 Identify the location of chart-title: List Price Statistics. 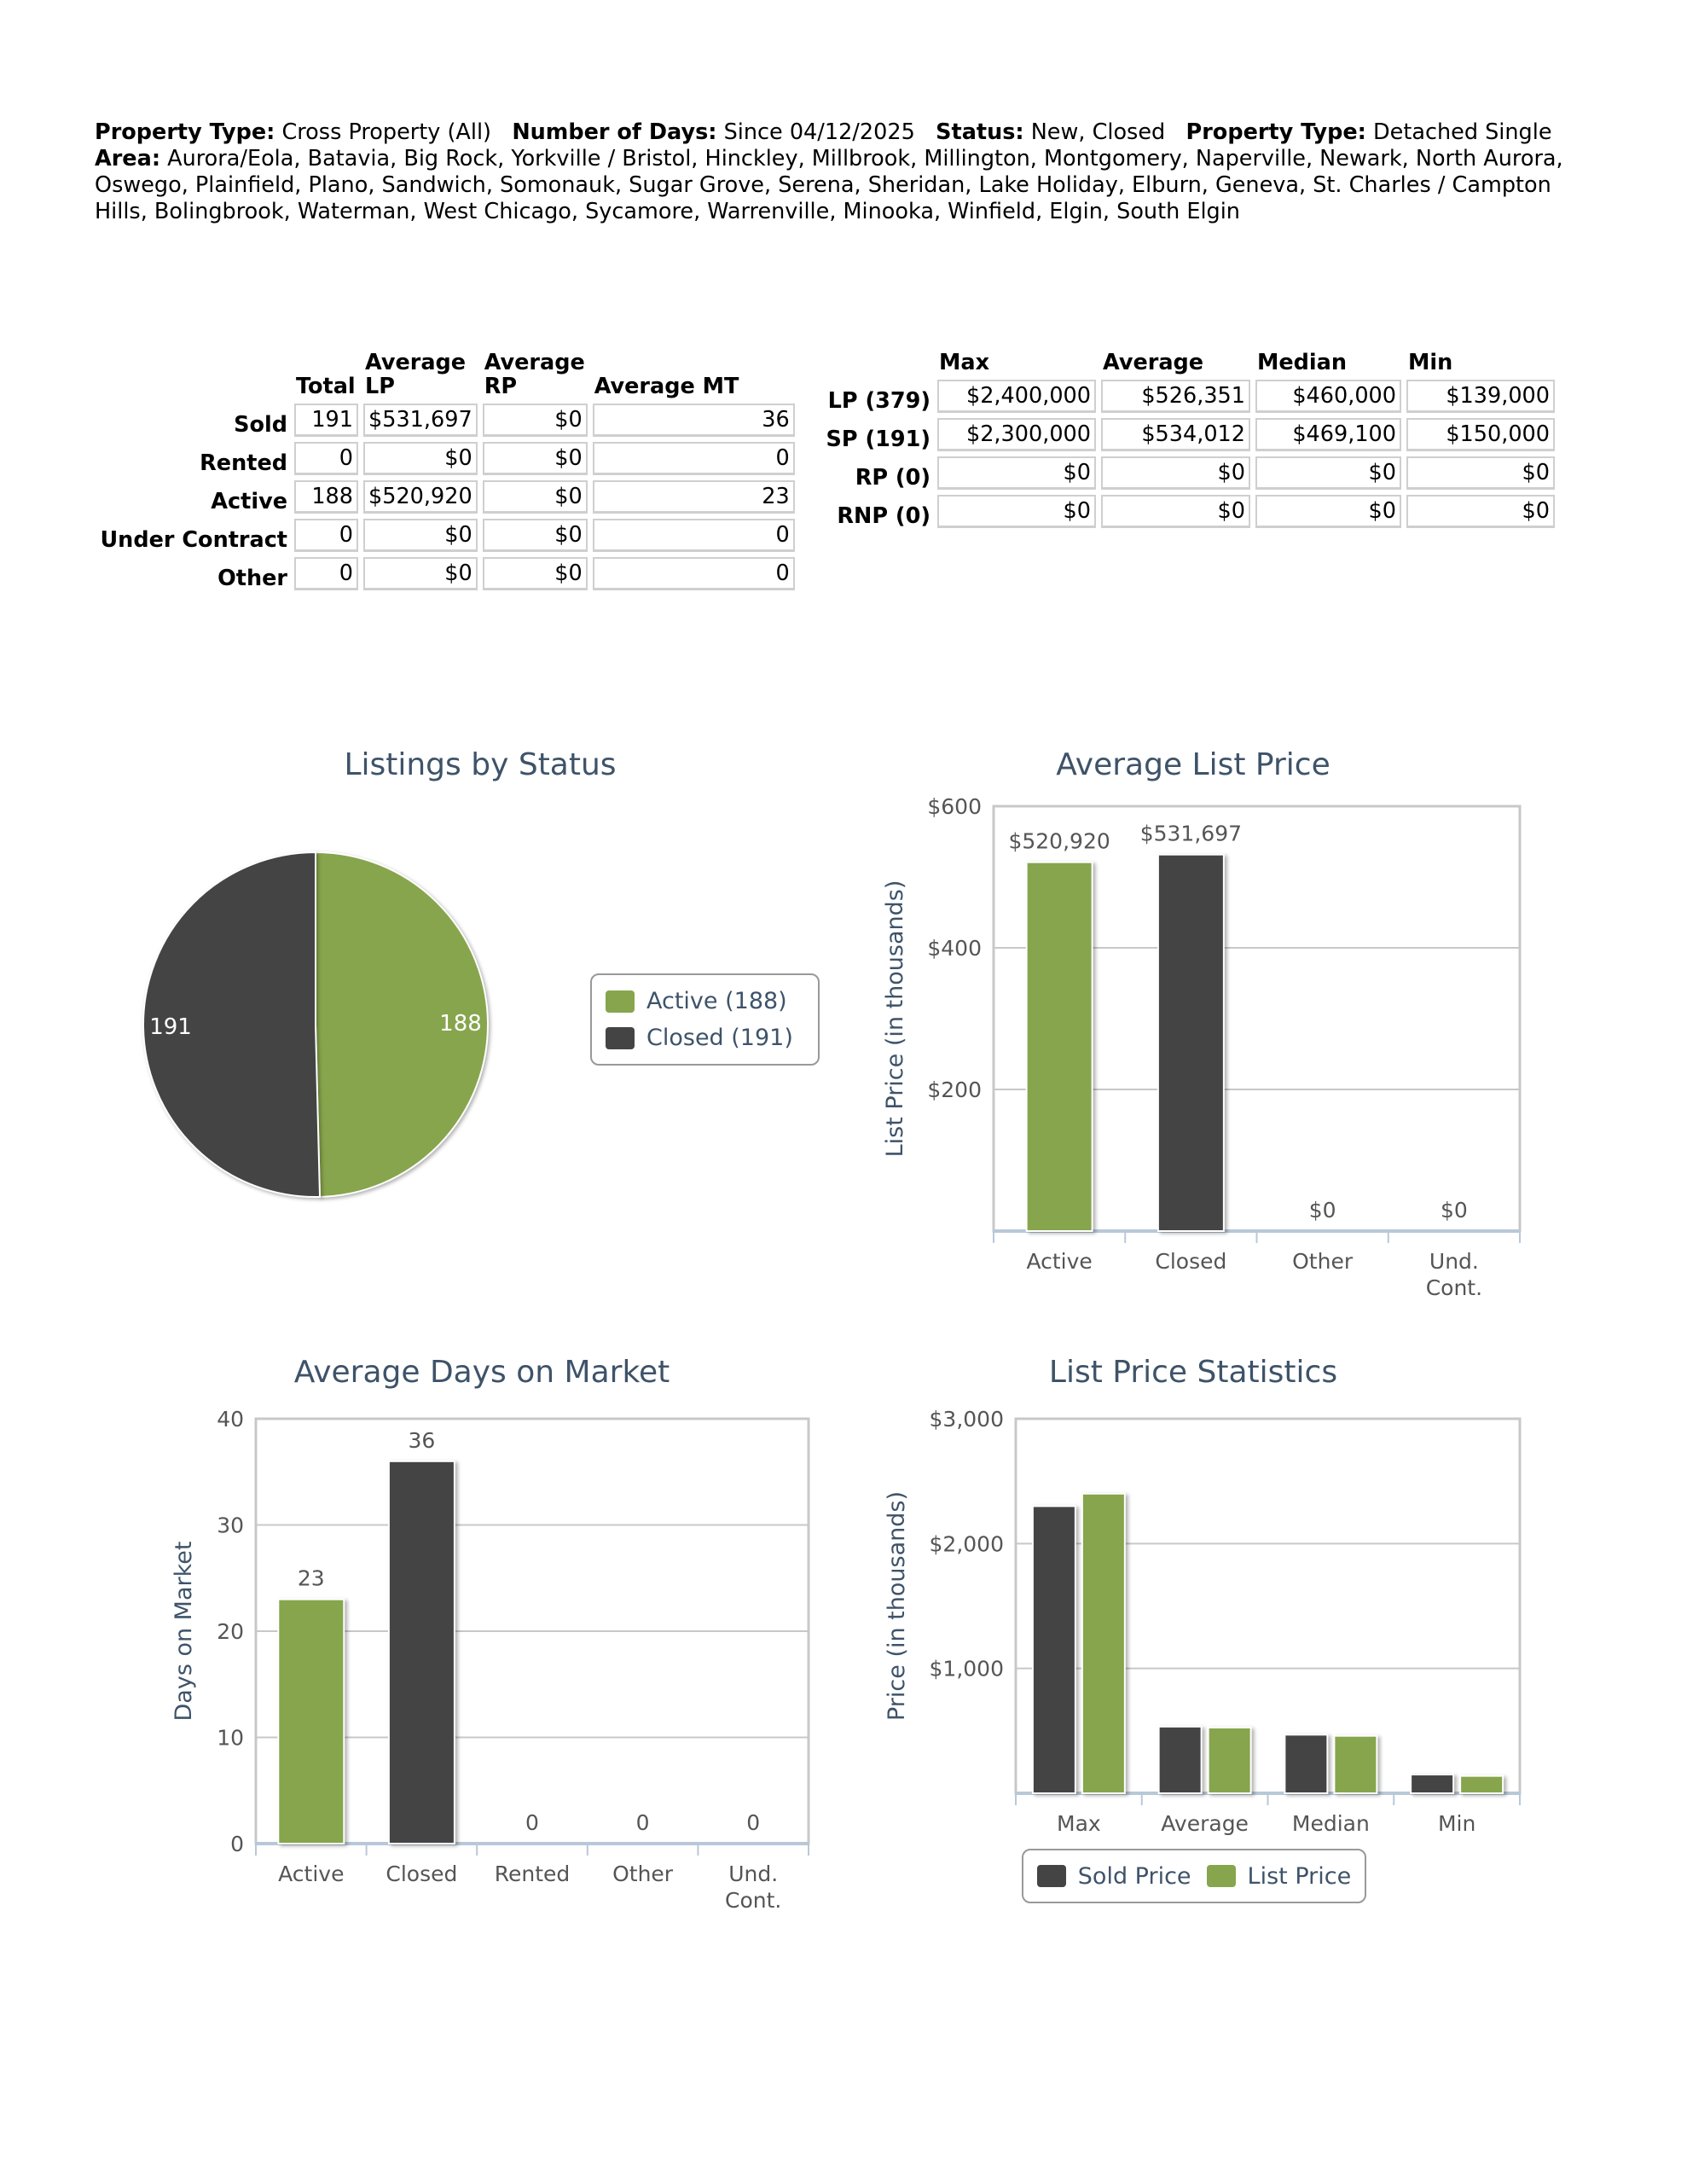
(1193, 1372).